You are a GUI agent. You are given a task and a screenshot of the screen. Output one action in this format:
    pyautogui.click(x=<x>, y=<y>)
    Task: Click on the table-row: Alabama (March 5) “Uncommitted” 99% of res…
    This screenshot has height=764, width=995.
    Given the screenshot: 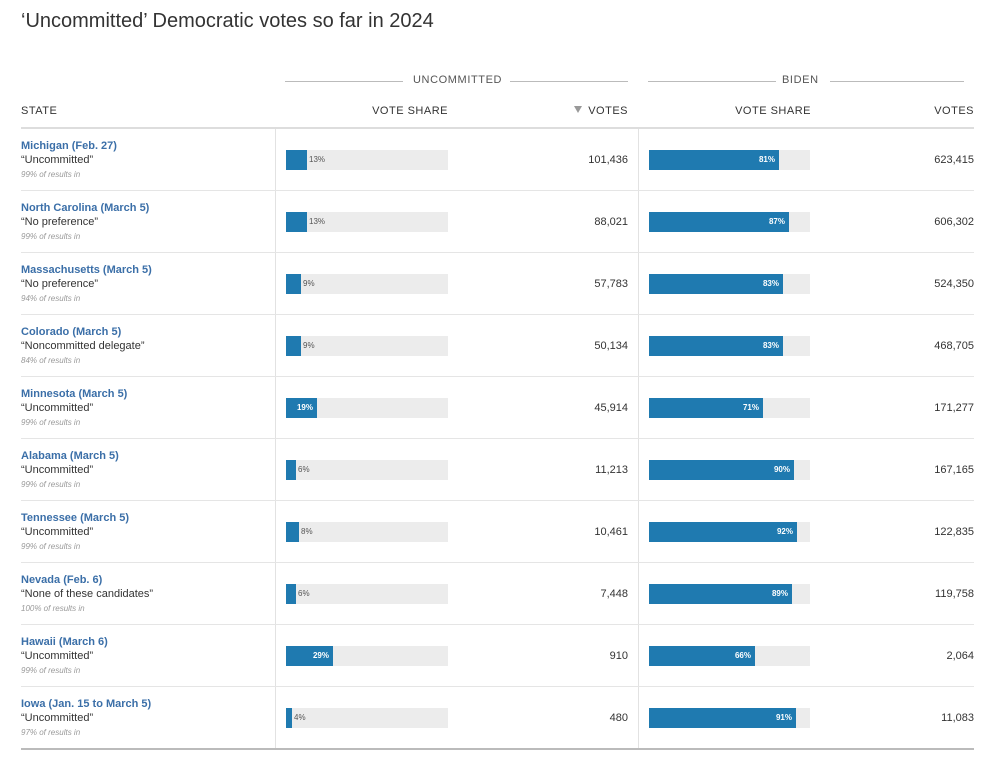 What is the action you would take?
    pyautogui.click(x=497, y=470)
    